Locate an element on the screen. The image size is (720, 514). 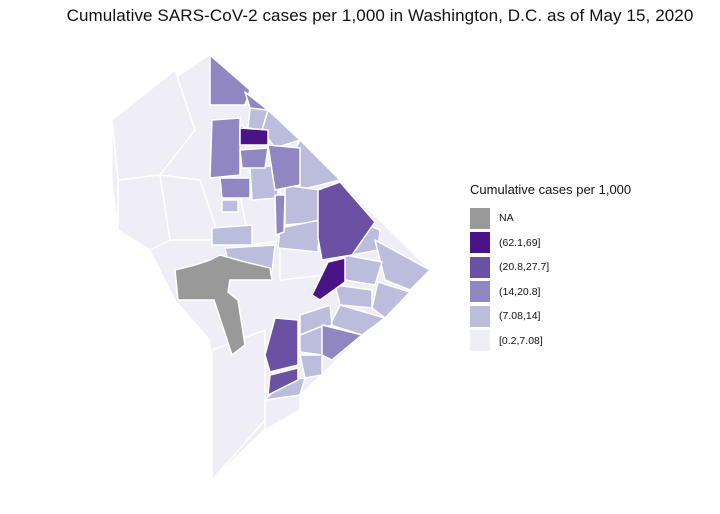
legend-item: (7.08,14] is located at coordinates (550, 316).